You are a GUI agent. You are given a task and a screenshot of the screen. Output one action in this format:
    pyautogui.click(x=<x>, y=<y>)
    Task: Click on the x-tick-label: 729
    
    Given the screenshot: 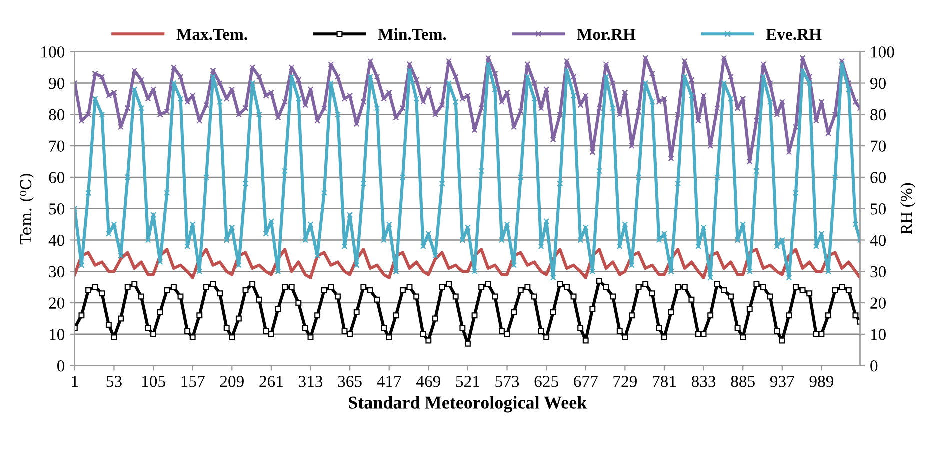 What is the action you would take?
    pyautogui.click(x=625, y=382)
    